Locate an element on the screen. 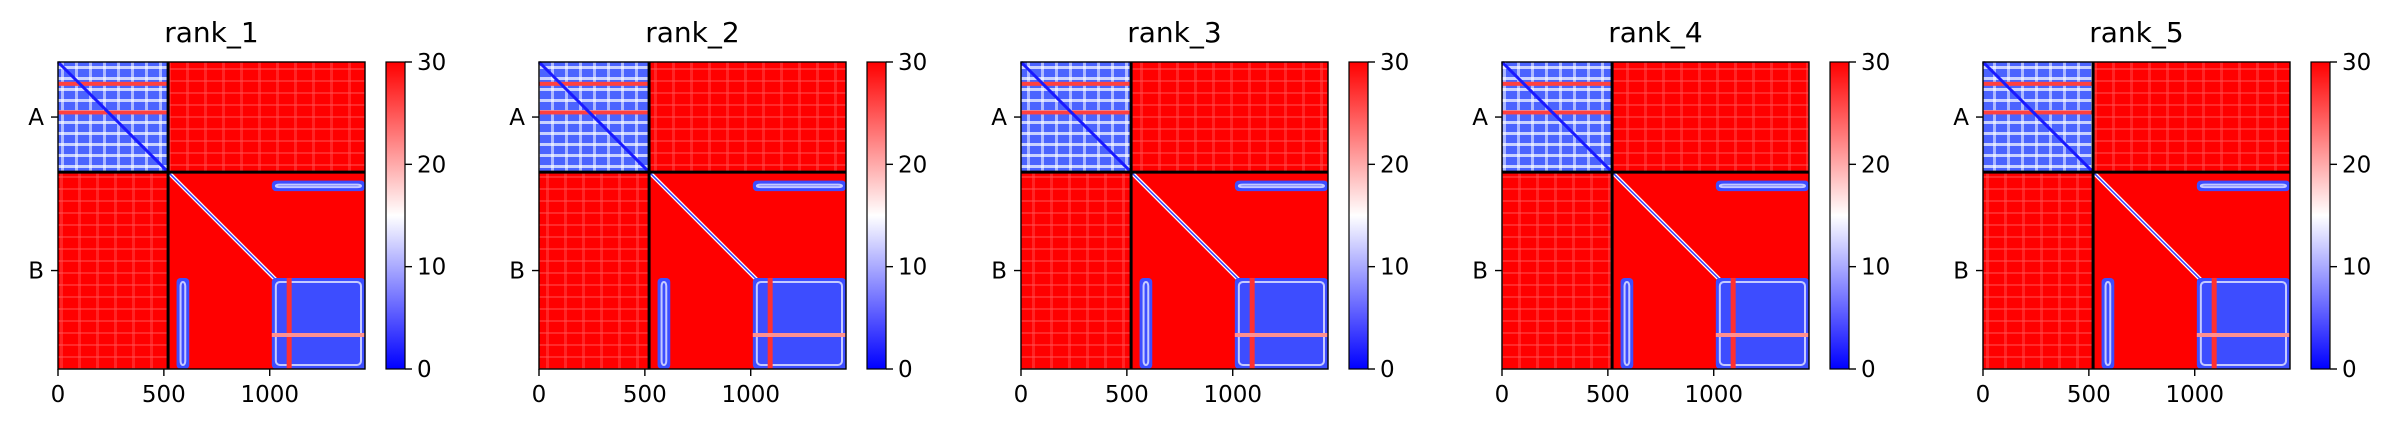 This screenshot has height=438, width=2400. panel-title: rank_4 is located at coordinates (1655, 32).